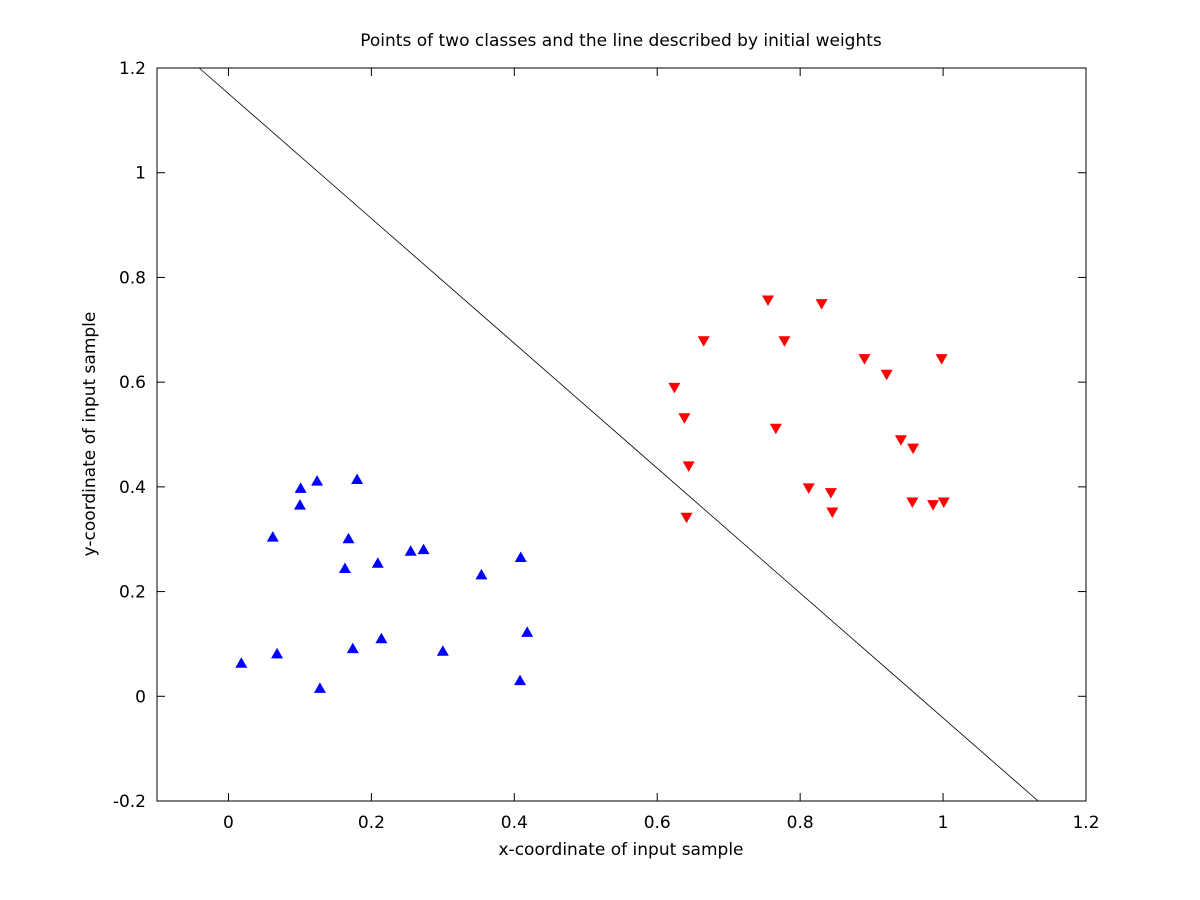 Image resolution: width=1200 pixels, height=900 pixels. What do you see at coordinates (132, 488) in the screenshot?
I see `y-tick-label: 0.4` at bounding box center [132, 488].